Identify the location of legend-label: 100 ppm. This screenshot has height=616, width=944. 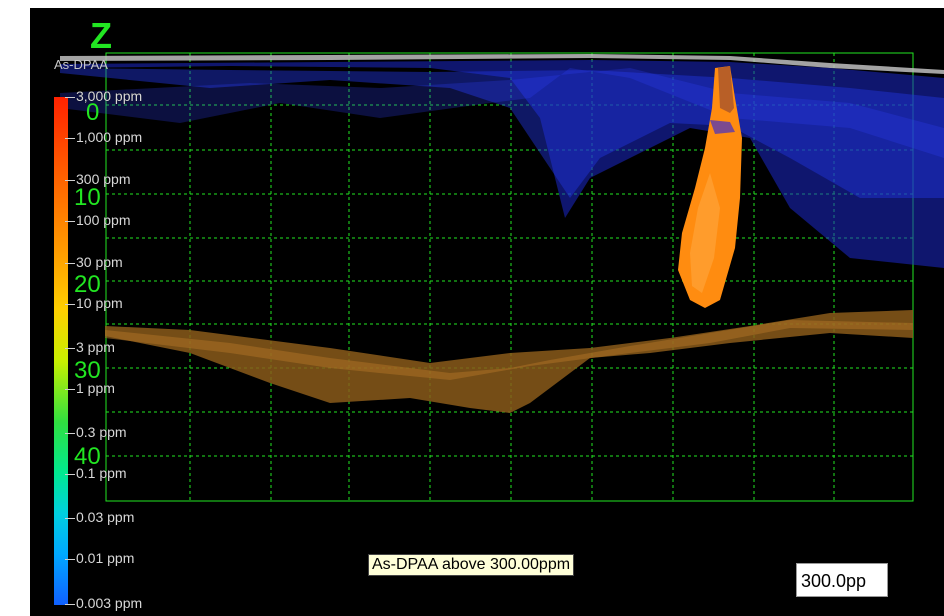
(103, 220).